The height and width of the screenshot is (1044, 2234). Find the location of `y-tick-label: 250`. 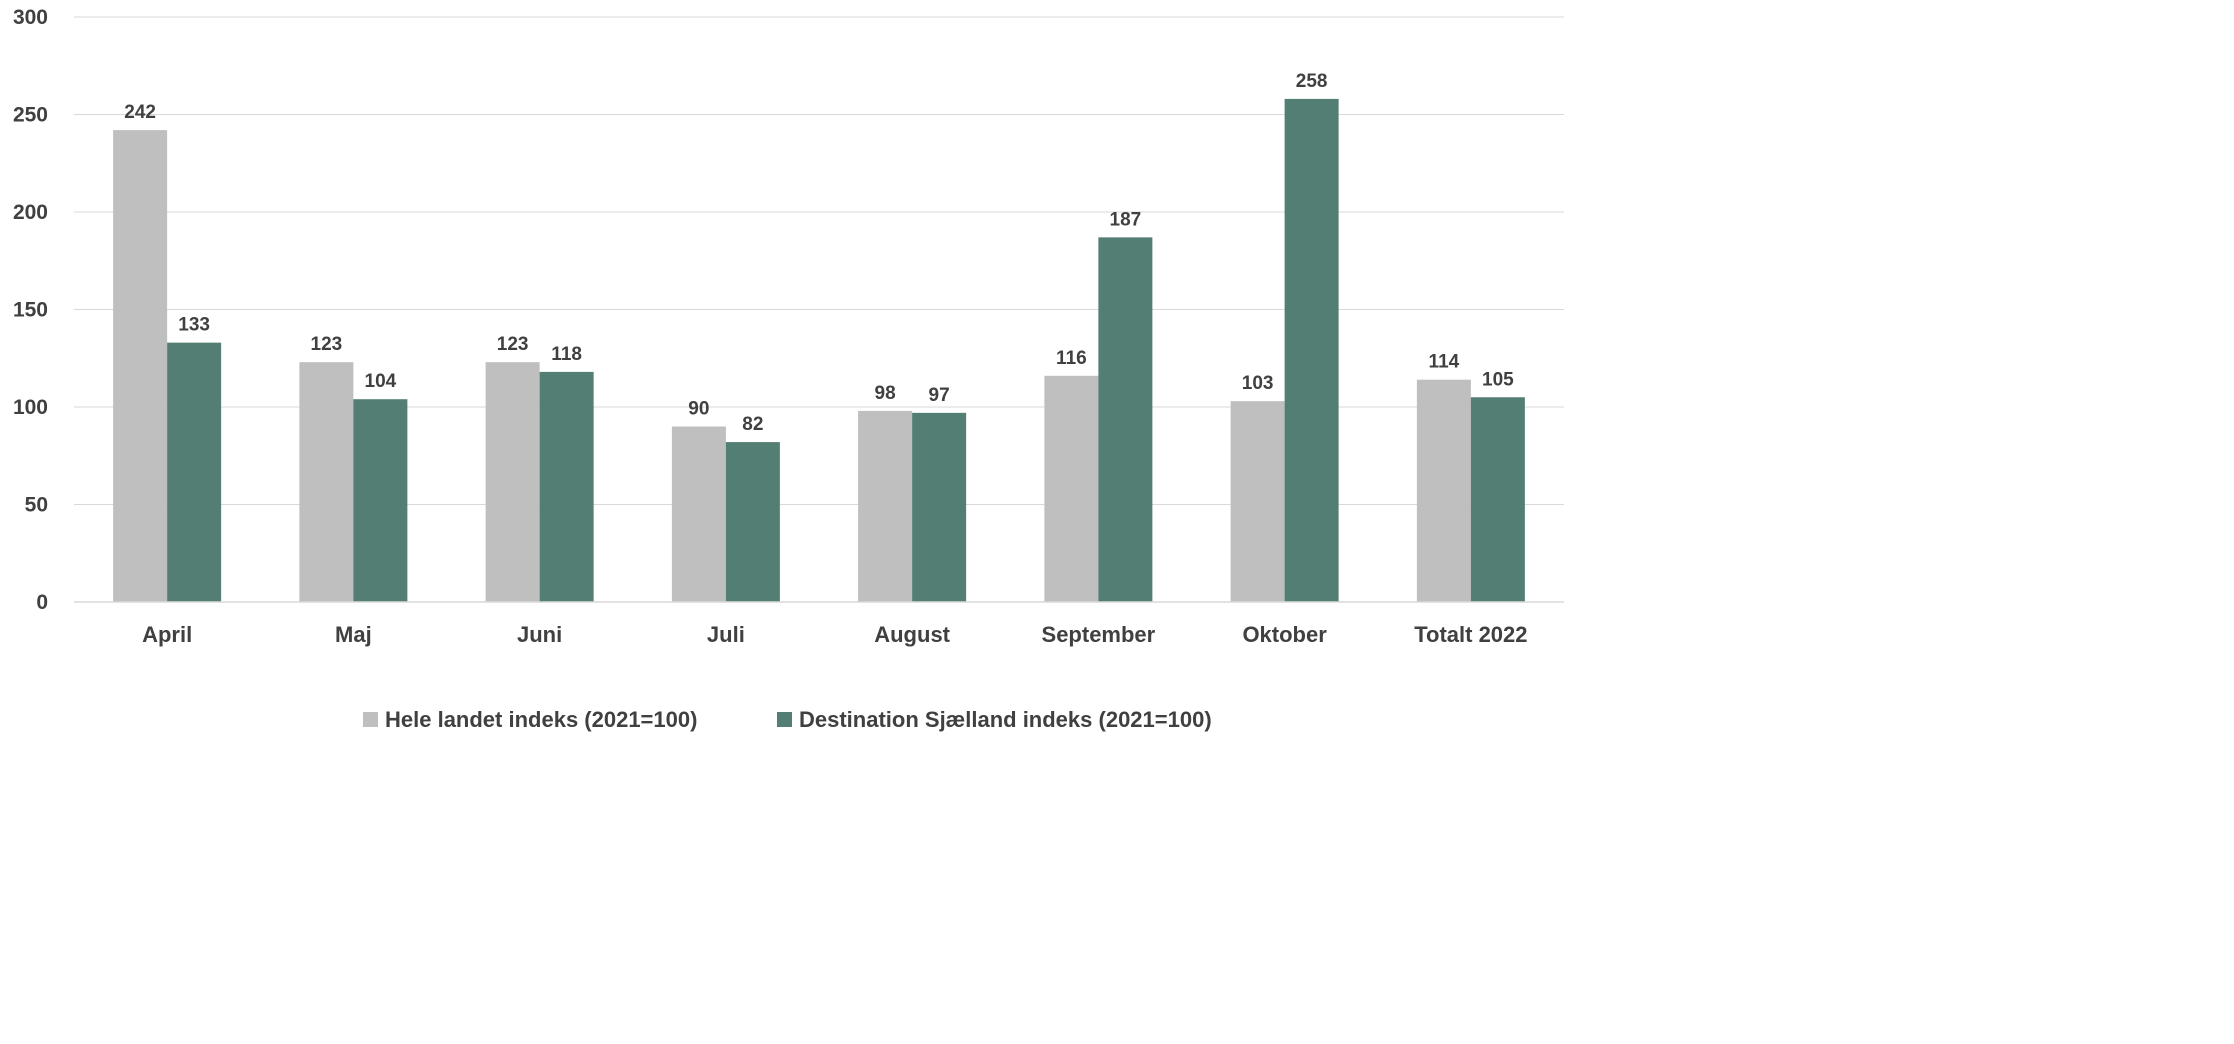

y-tick-label: 250 is located at coordinates (30, 115).